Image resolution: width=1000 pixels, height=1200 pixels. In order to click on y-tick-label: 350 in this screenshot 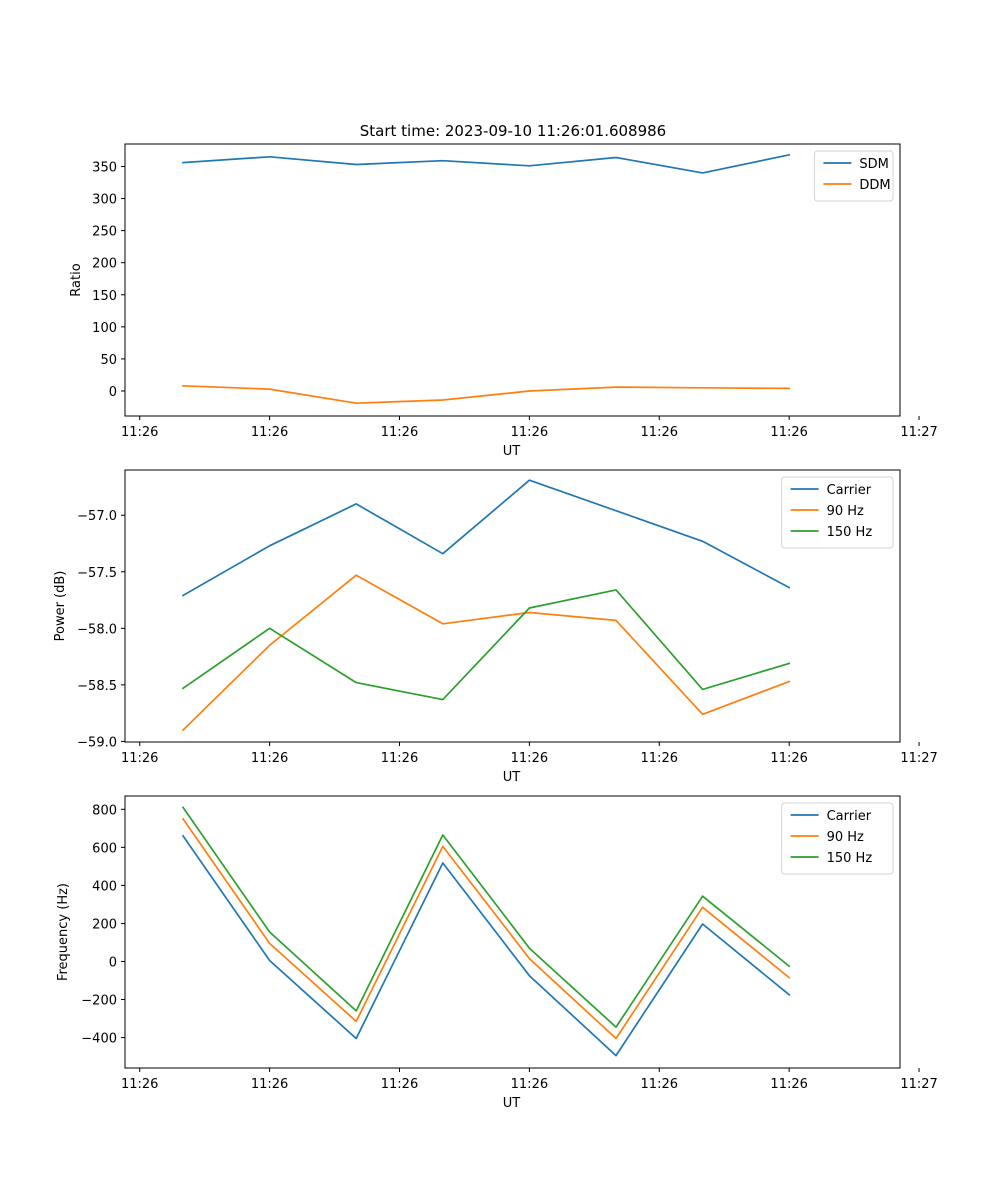, I will do `click(104, 167)`.